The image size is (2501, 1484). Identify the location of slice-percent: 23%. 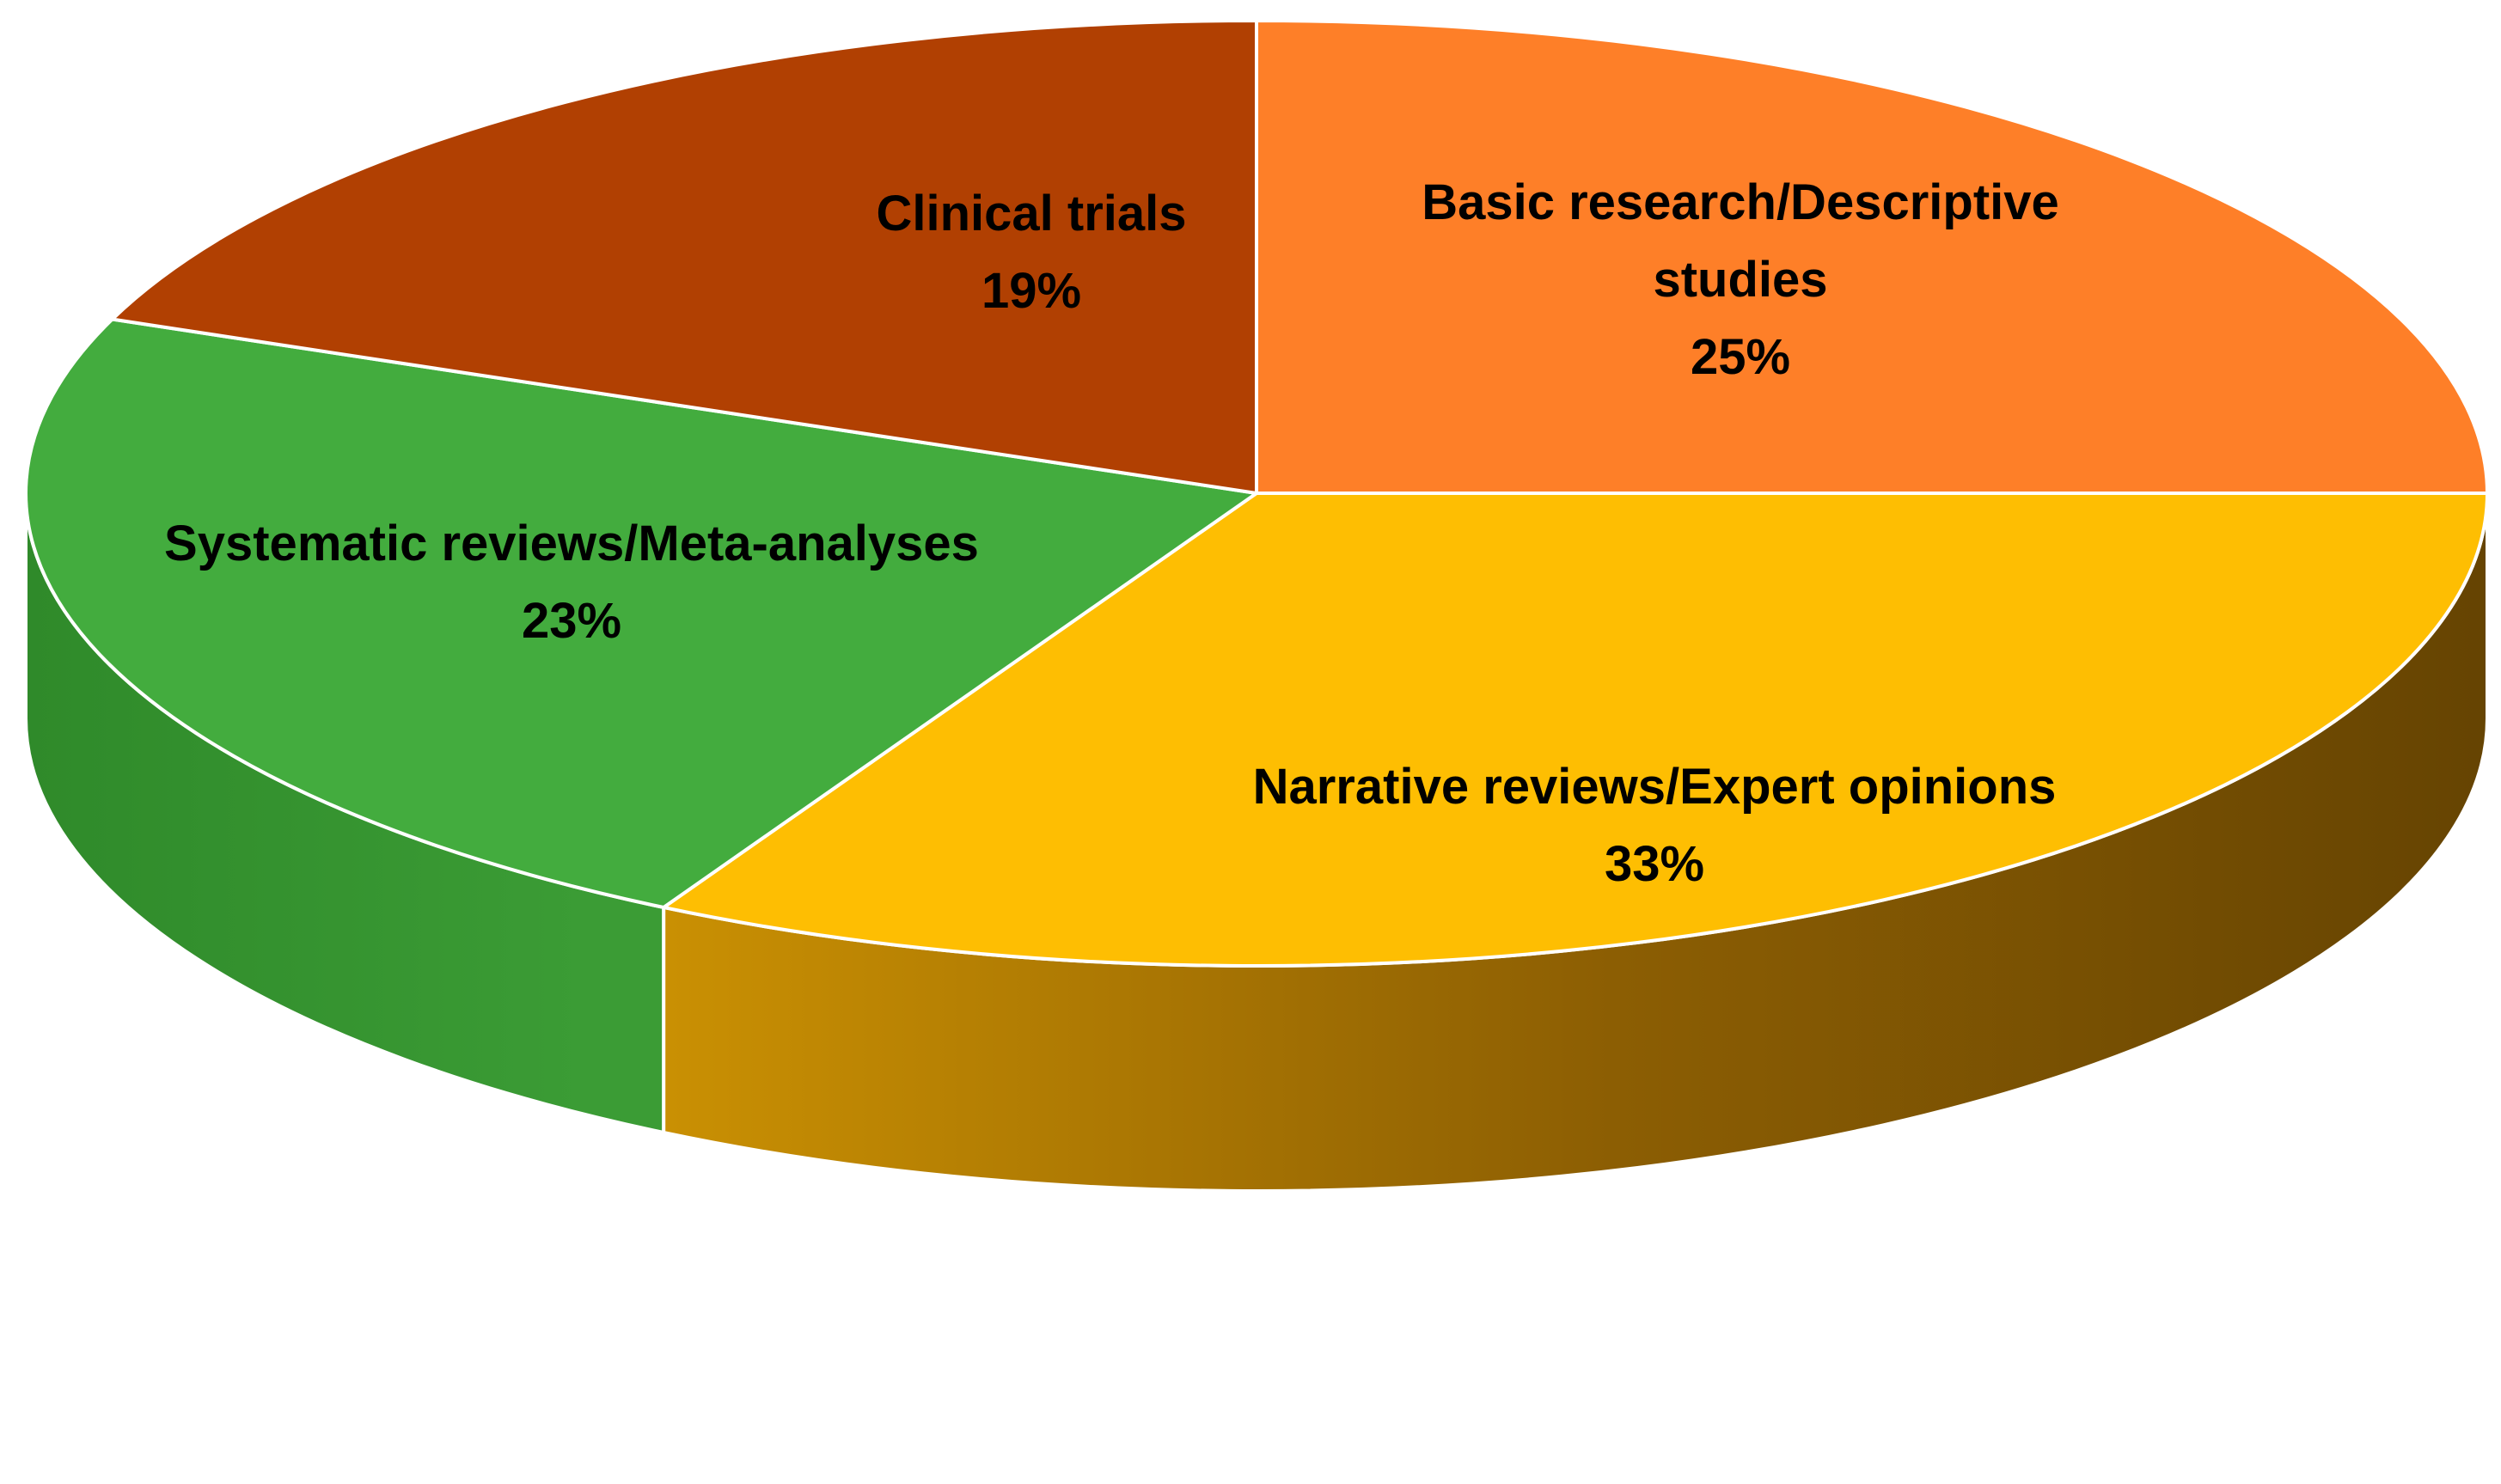
(571, 621).